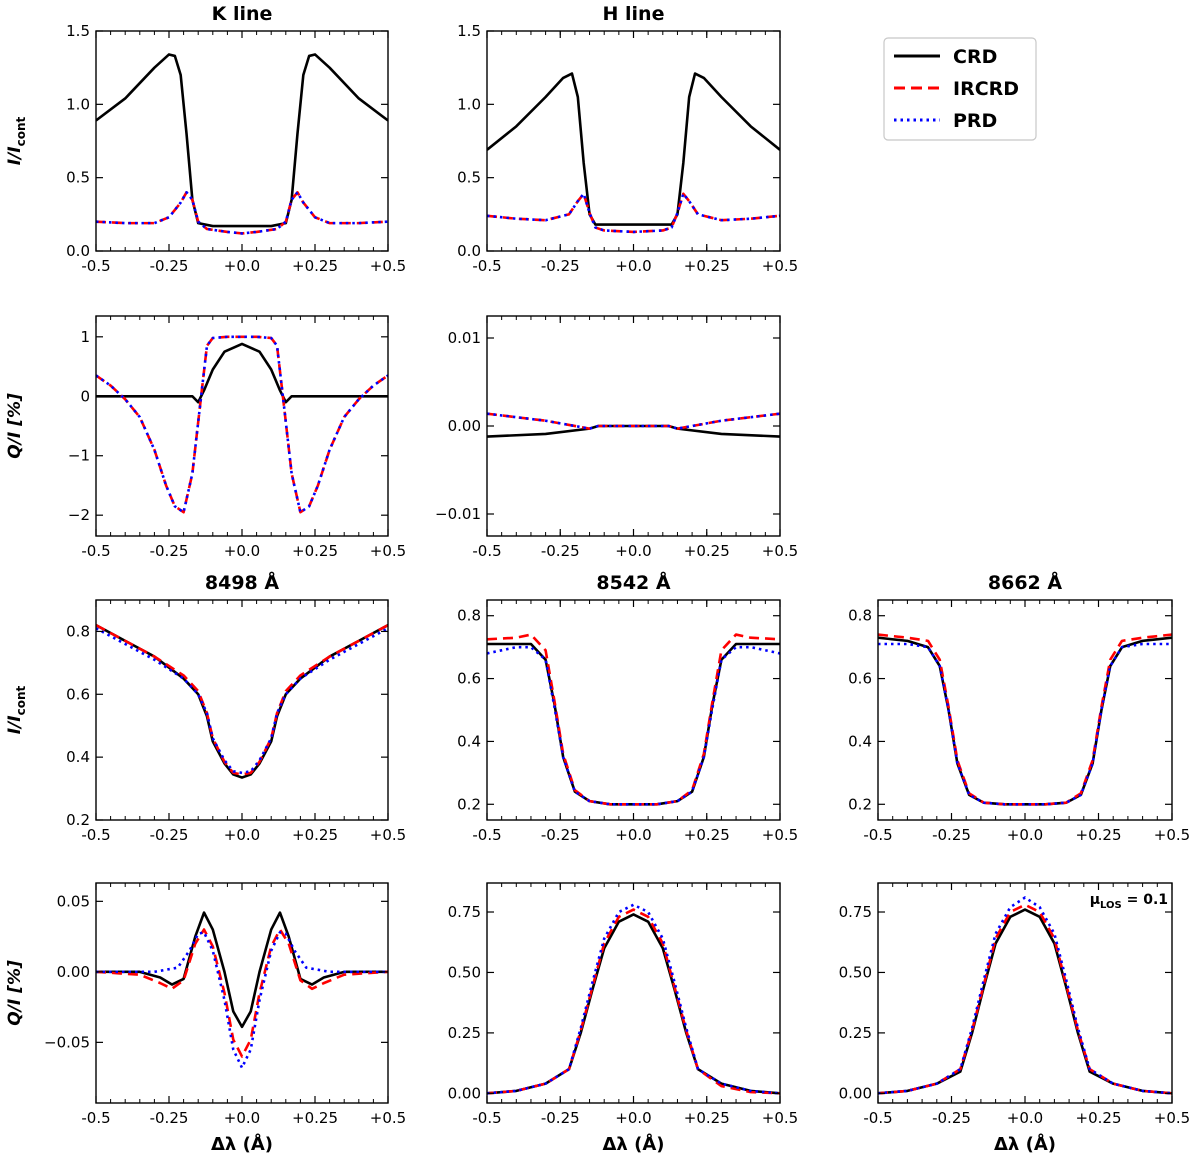  What do you see at coordinates (707, 551) in the screenshot?
I see `x-tick-label-h_polarization: +0.25` at bounding box center [707, 551].